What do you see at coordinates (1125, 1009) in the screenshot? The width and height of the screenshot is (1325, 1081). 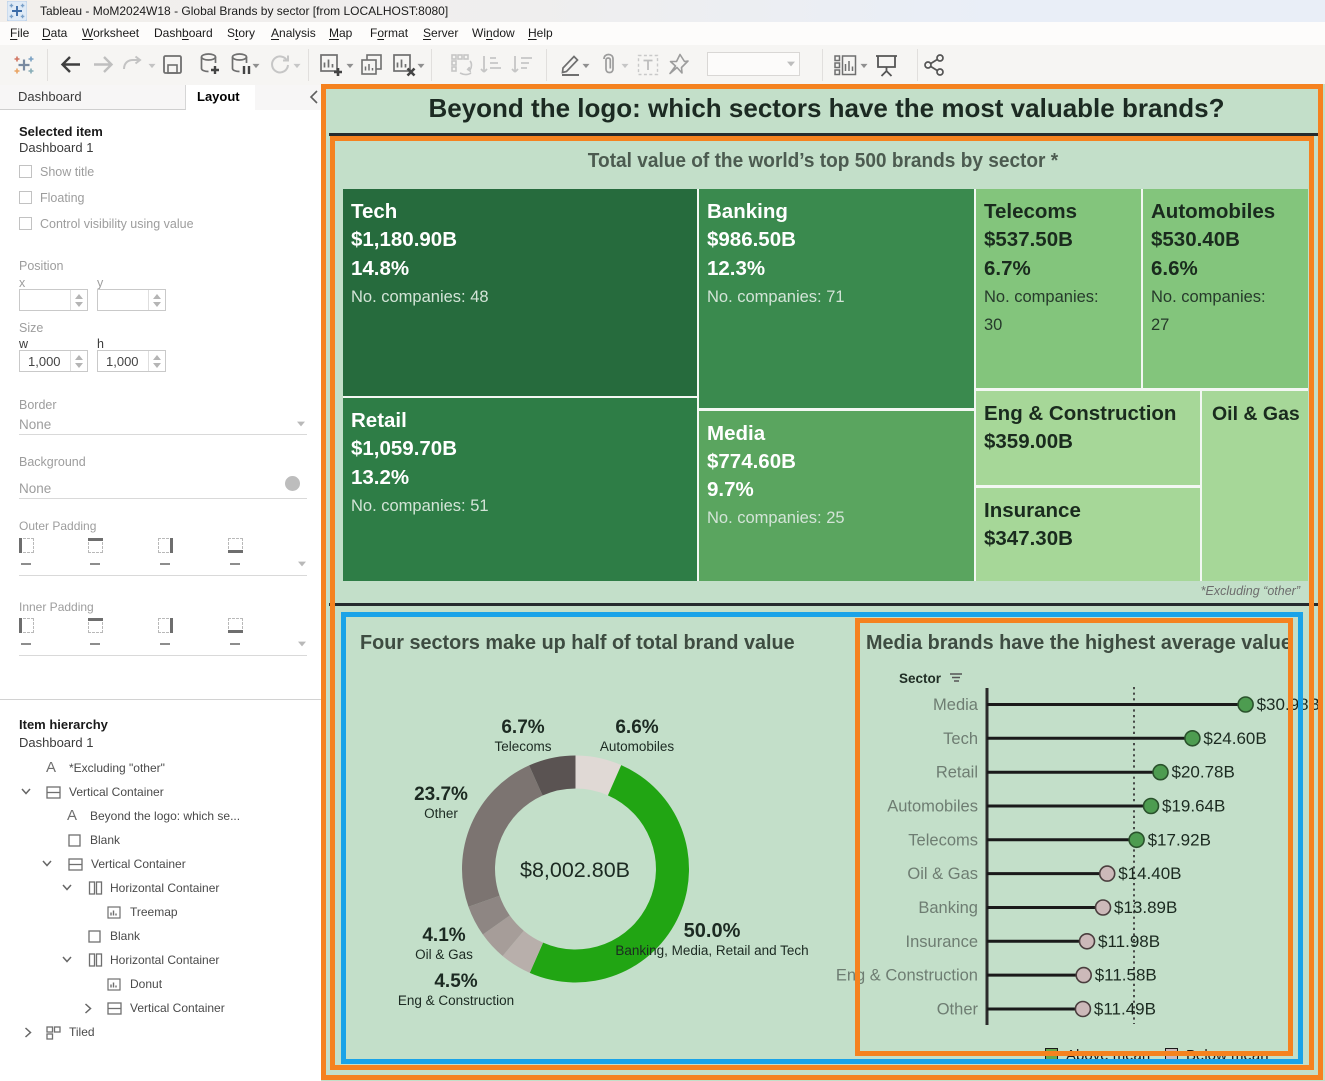 I see `svg-text: $11.49B` at bounding box center [1125, 1009].